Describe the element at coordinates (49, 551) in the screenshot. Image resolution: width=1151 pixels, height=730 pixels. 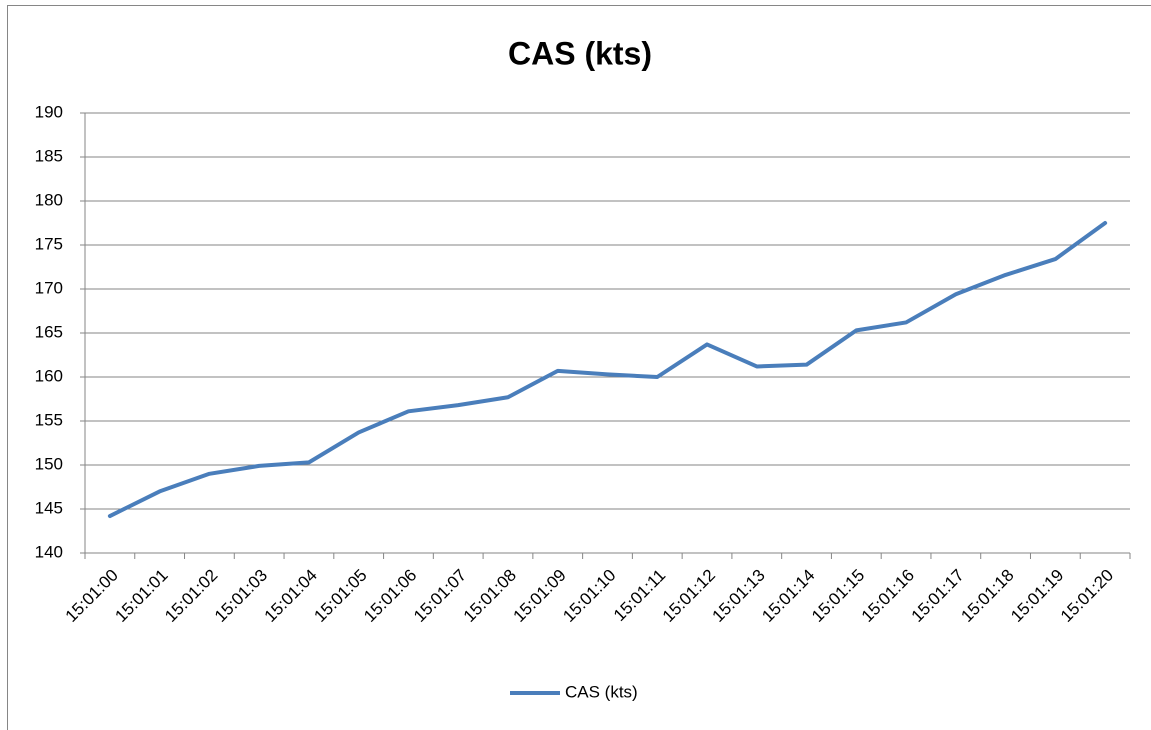
I see `y-tick-label: 140` at that location.